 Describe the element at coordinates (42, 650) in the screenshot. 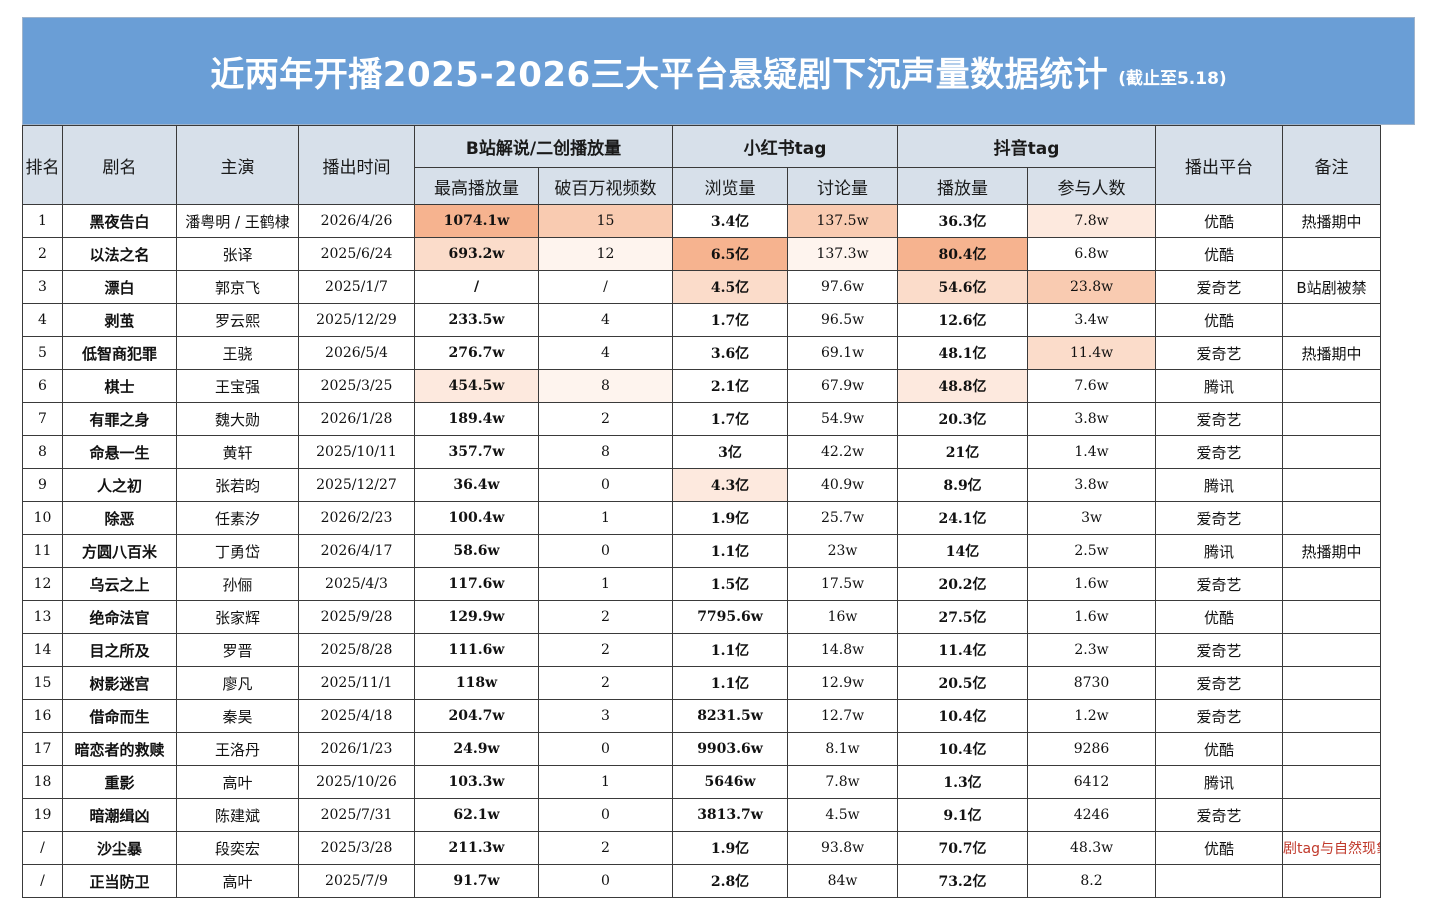

I see `rank-cell: 14` at that location.